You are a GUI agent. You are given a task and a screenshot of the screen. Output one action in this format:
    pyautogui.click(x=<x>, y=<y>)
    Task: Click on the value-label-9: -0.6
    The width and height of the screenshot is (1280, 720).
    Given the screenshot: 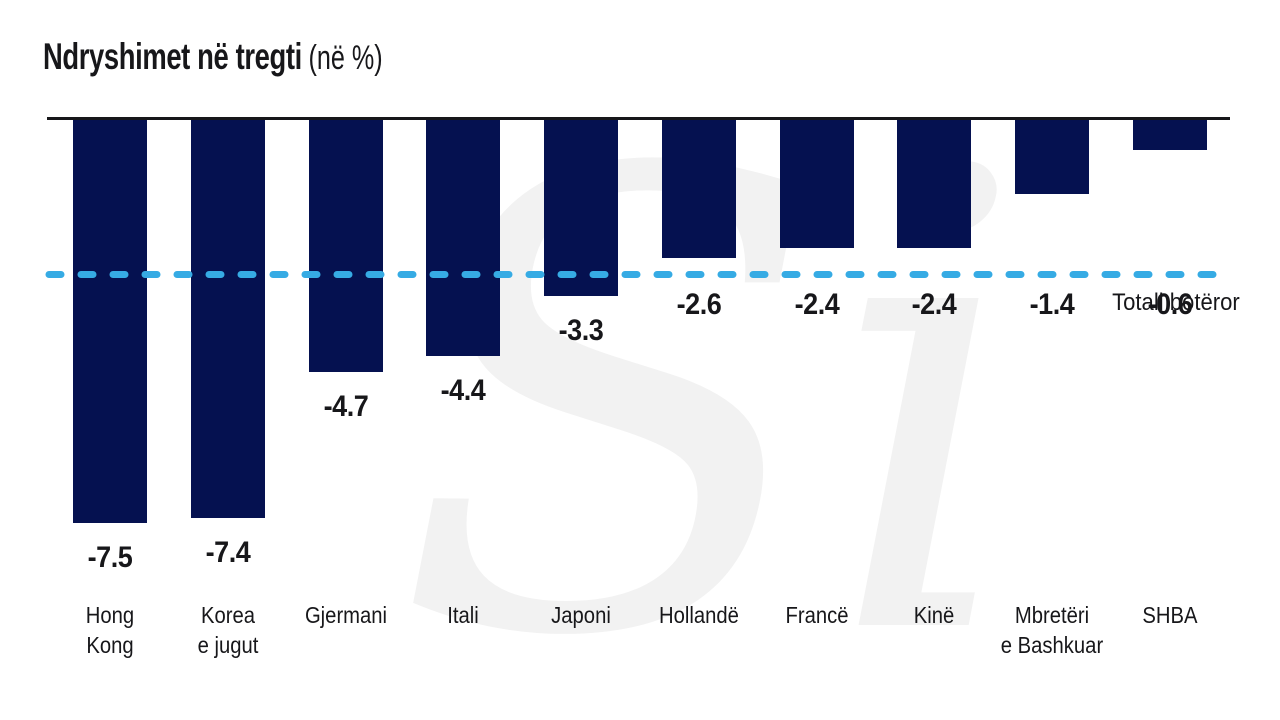 What is the action you would take?
    pyautogui.click(x=1170, y=304)
    